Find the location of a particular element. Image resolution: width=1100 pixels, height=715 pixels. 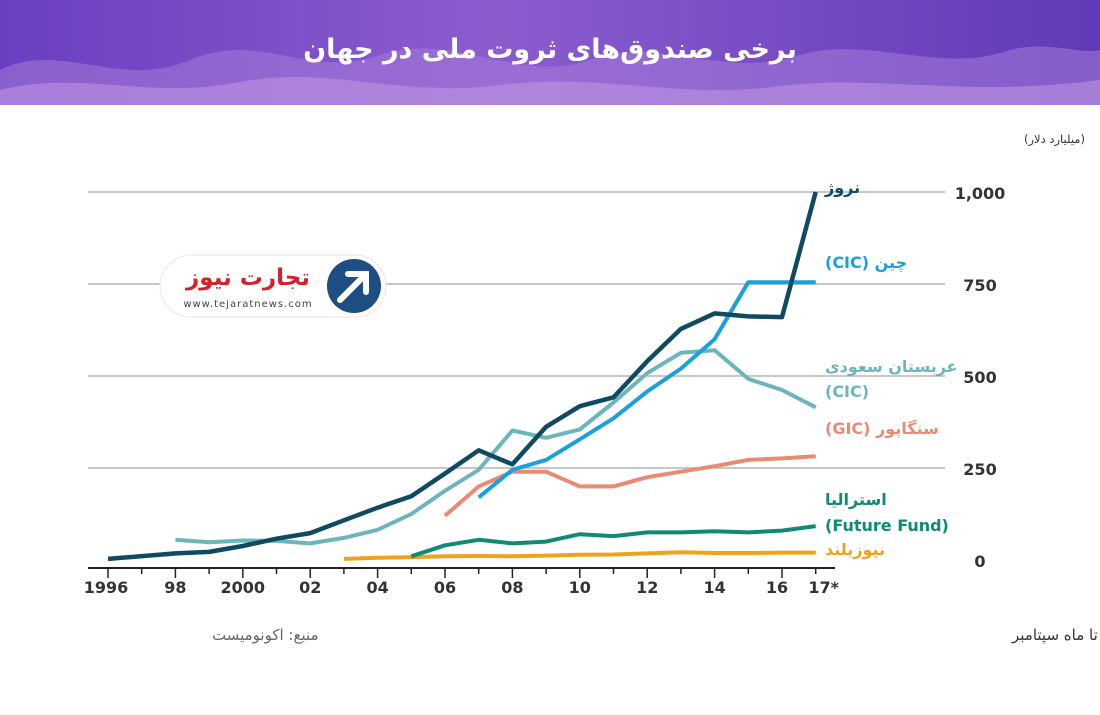

y-tick-label: 250 is located at coordinates (979, 469).